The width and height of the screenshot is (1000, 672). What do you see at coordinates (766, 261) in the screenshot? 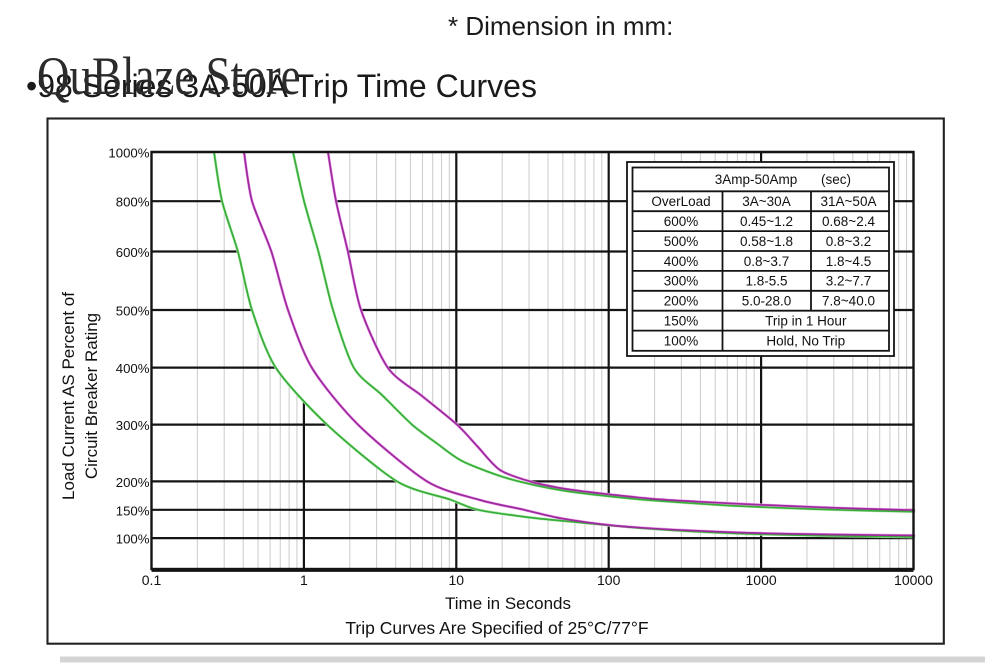
I see `svg-text: 0.8~3.7` at bounding box center [766, 261].